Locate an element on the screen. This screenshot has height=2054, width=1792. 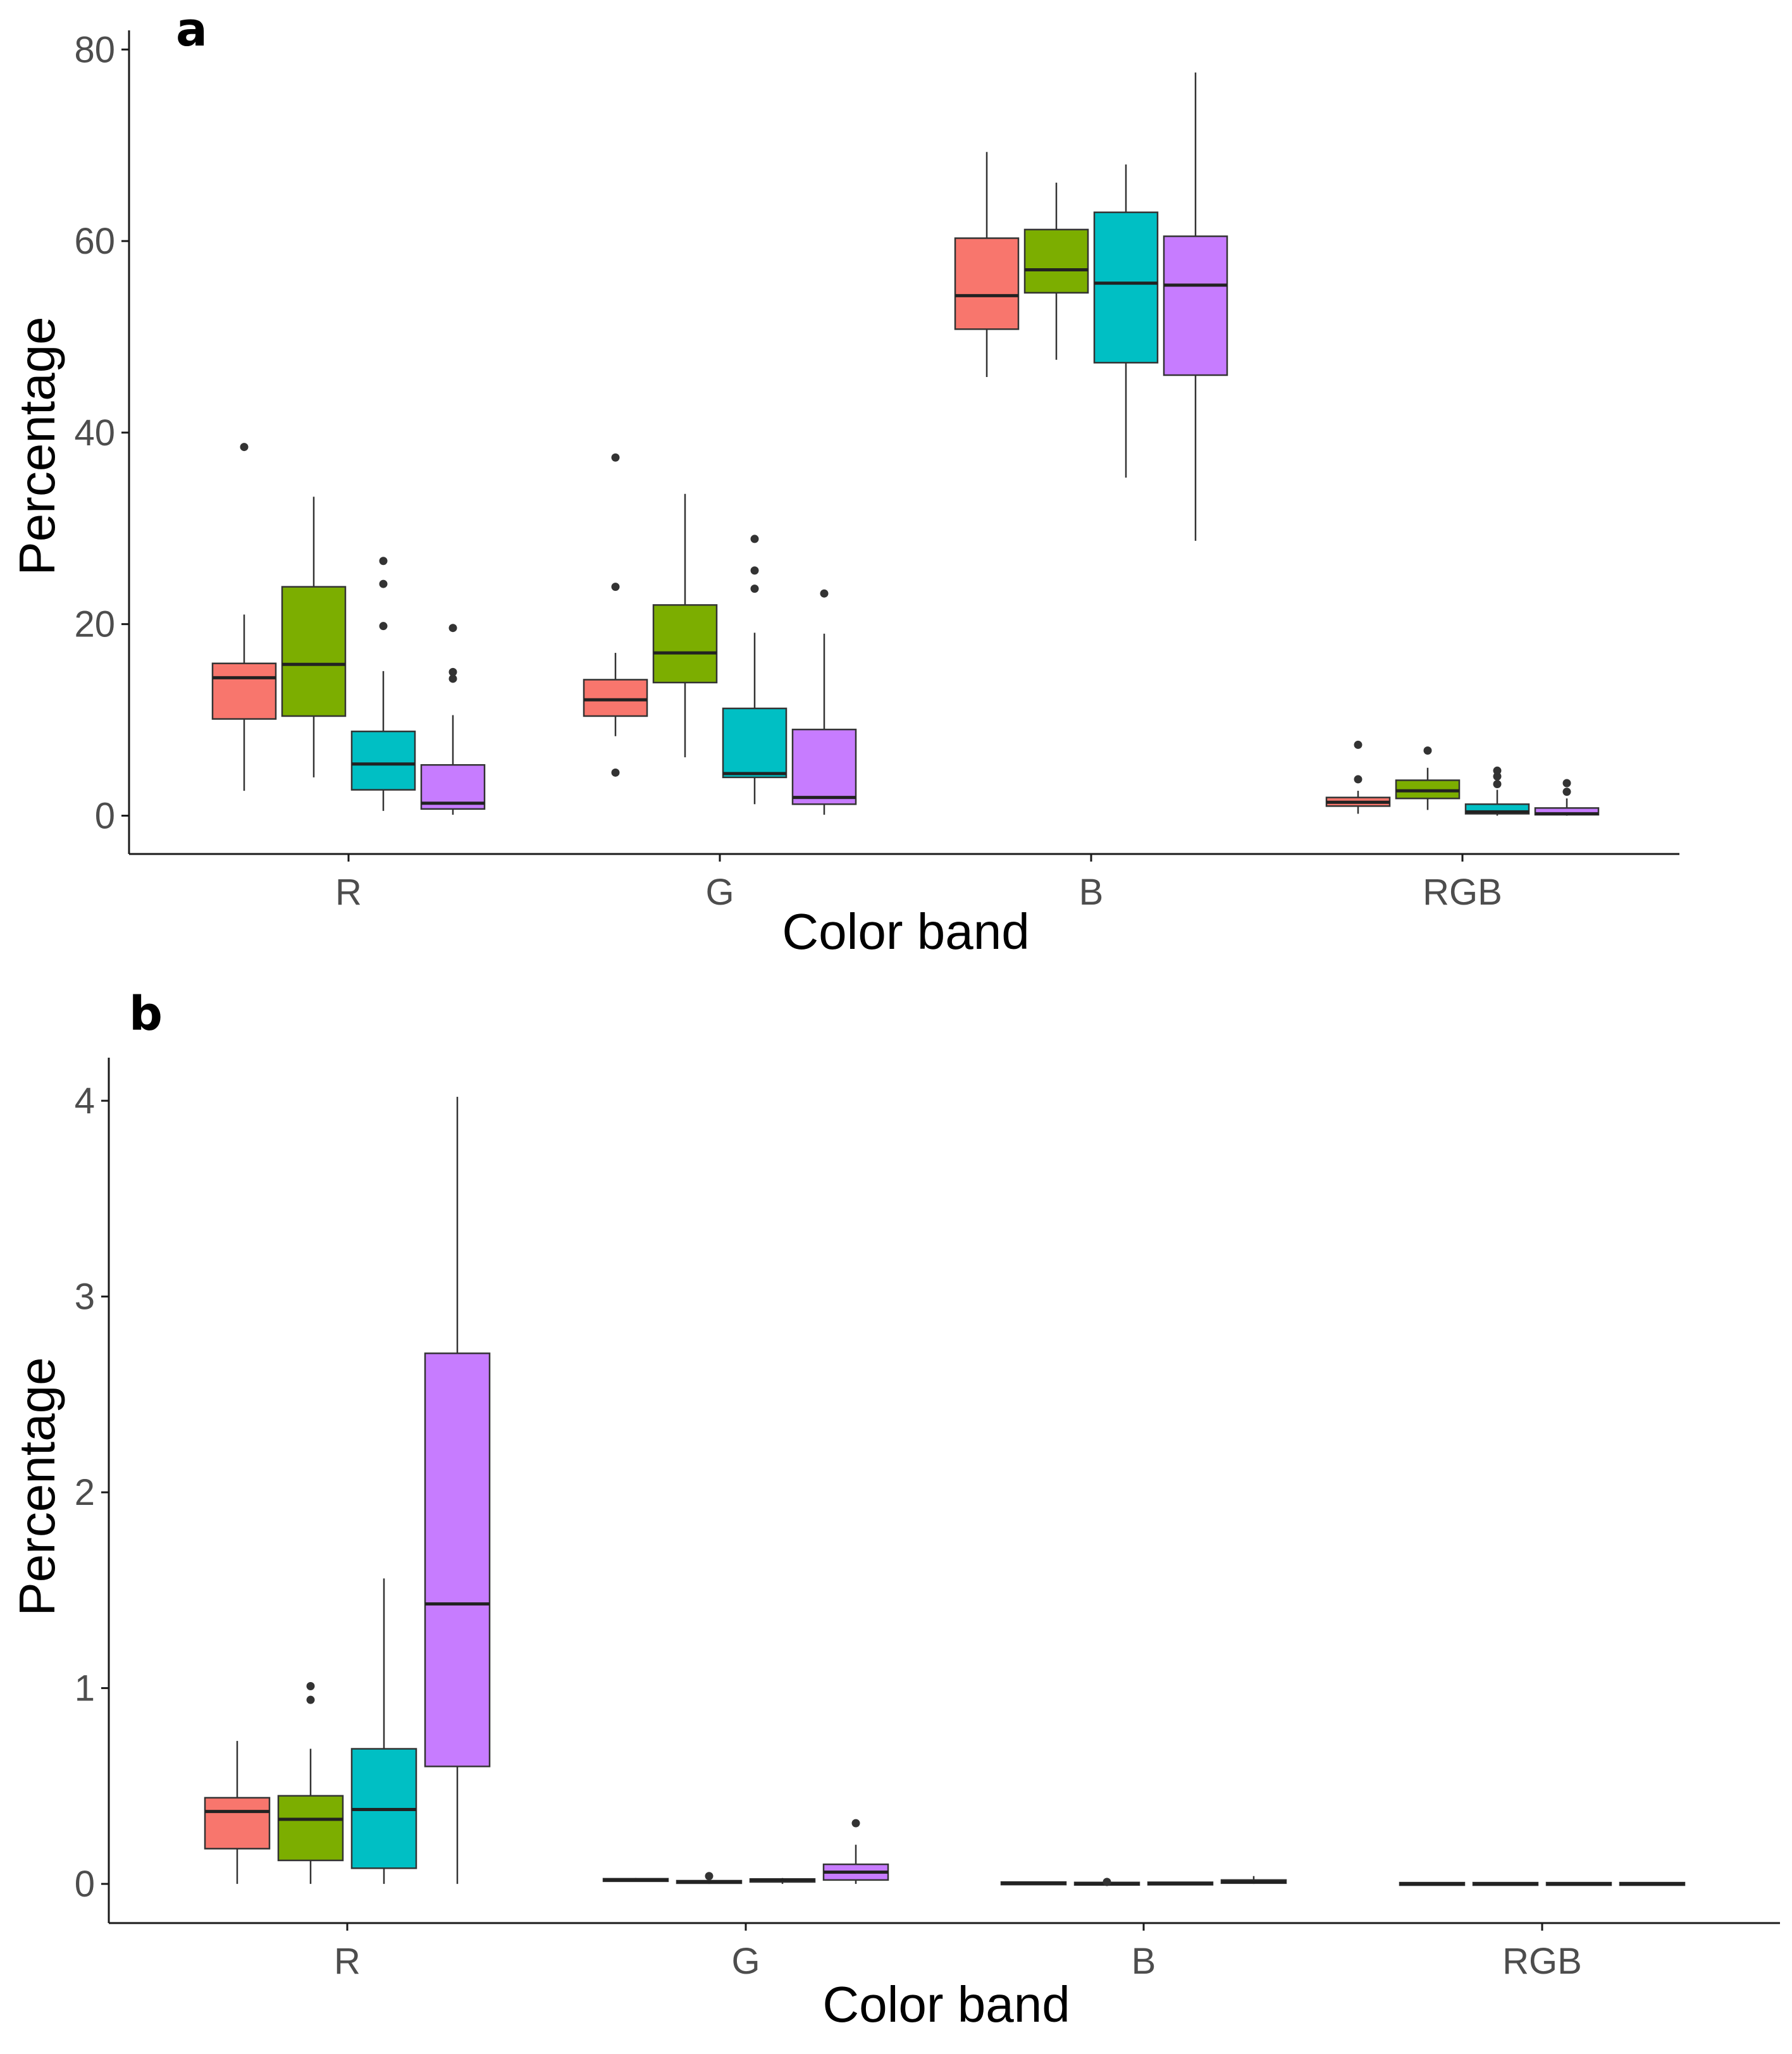
panel-a-label: a is located at coordinates (191, 30).